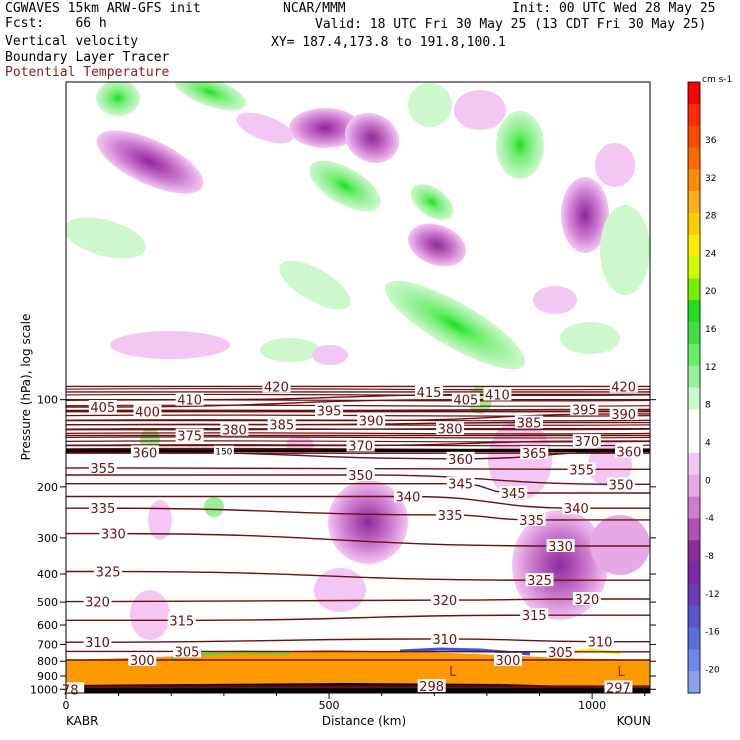 The image size is (740, 740). Describe the element at coordinates (709, 519) in the screenshot. I see `color-scale-label: -4` at that location.